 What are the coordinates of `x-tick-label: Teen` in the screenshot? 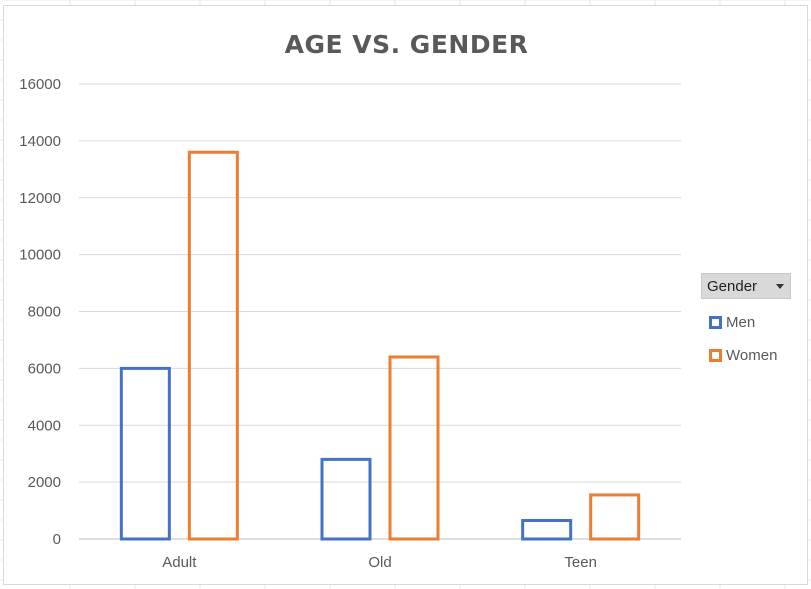 It's located at (580, 562).